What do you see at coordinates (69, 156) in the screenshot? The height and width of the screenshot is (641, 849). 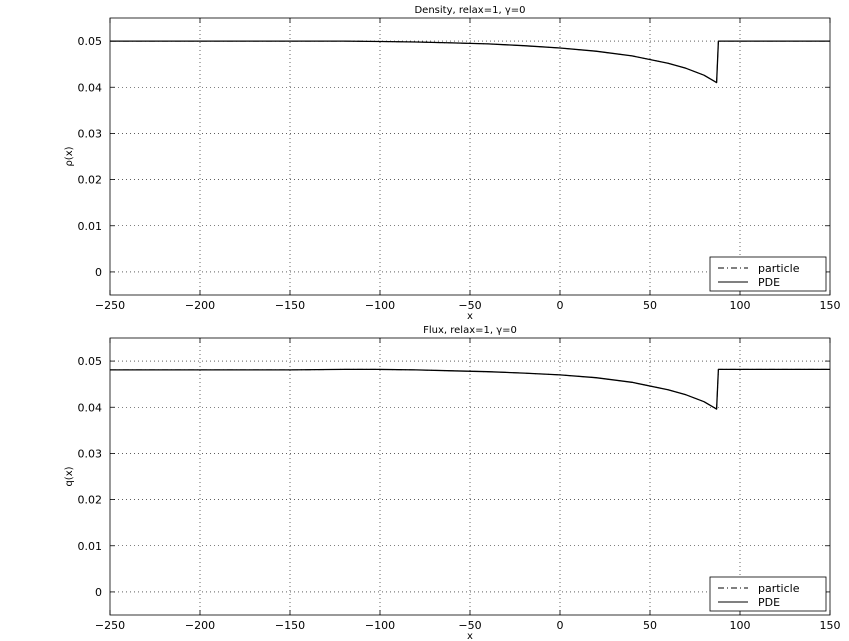 I see `y-axis-label: ρ(x)` at bounding box center [69, 156].